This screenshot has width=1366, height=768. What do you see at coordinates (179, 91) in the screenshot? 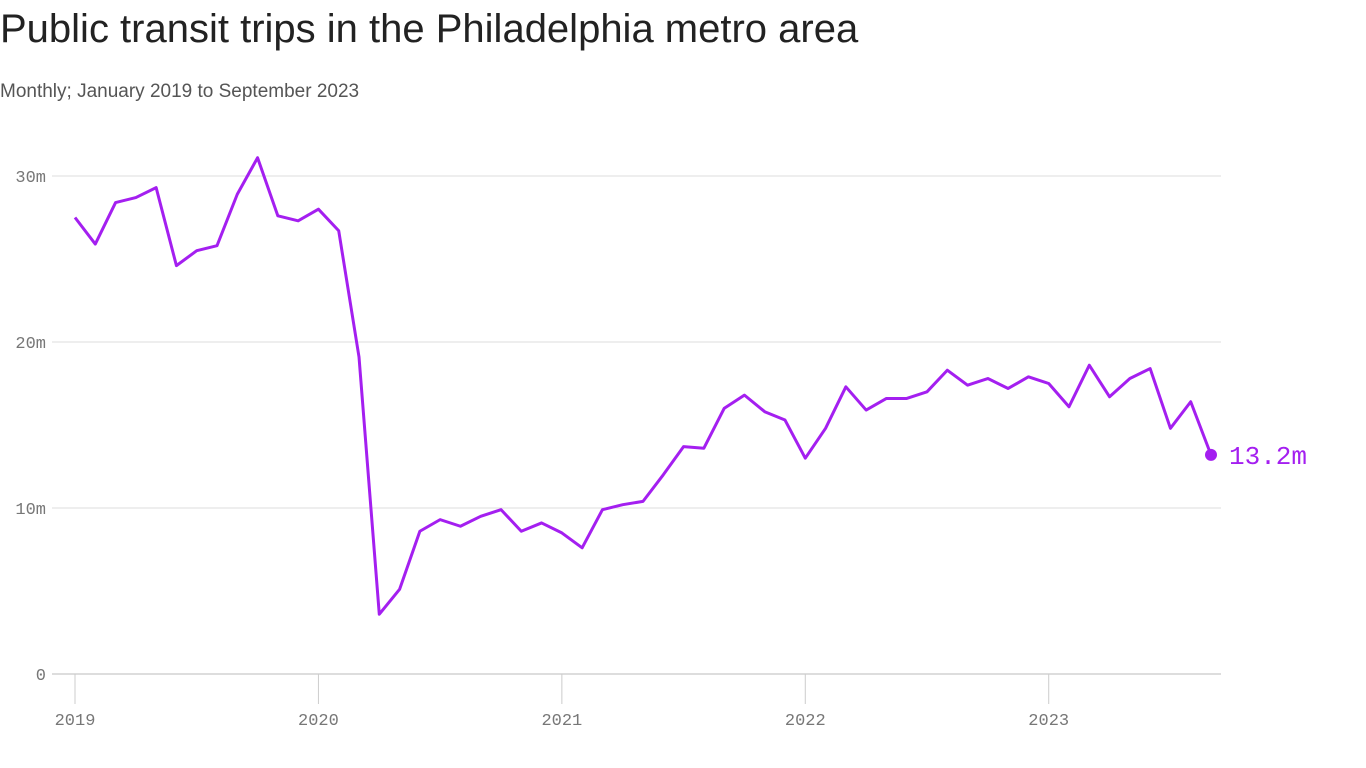
I see `chart-subtitle: Monthly; January 2019 to September 2023` at bounding box center [179, 91].